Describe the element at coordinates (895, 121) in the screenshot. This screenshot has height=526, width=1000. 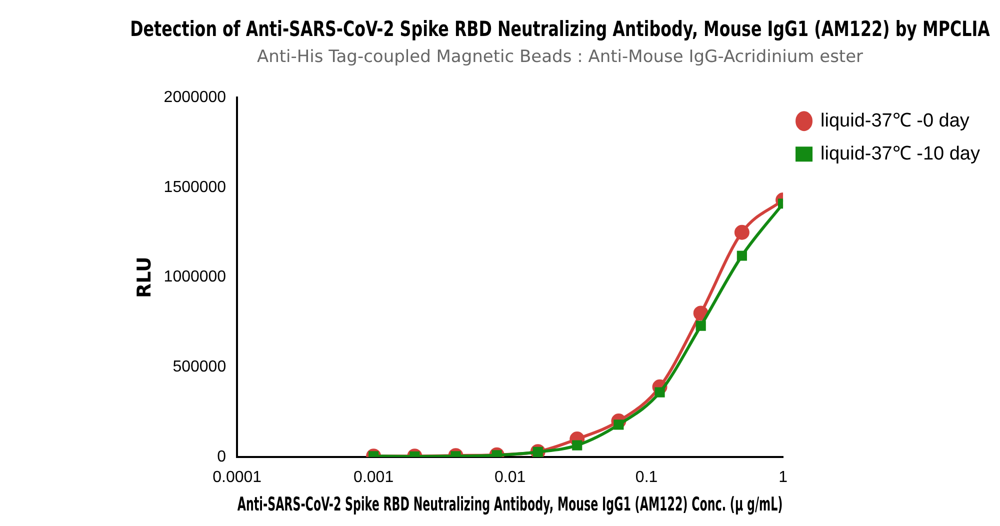
I see `legend-label: liquid-37℃ -0 day` at that location.